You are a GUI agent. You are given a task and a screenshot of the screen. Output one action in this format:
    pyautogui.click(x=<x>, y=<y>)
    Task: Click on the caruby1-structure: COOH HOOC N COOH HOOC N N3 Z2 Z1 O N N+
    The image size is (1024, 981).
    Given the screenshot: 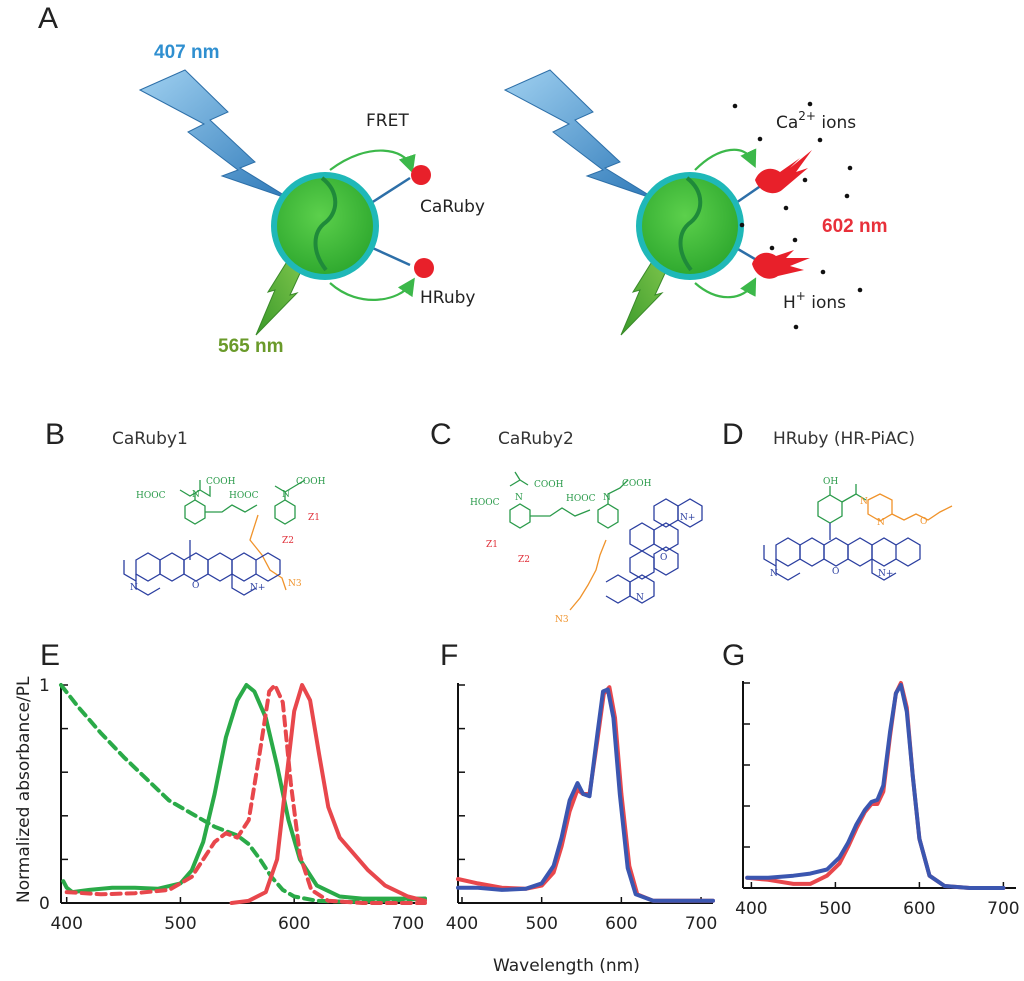 What is the action you would take?
    pyautogui.click(x=224, y=536)
    